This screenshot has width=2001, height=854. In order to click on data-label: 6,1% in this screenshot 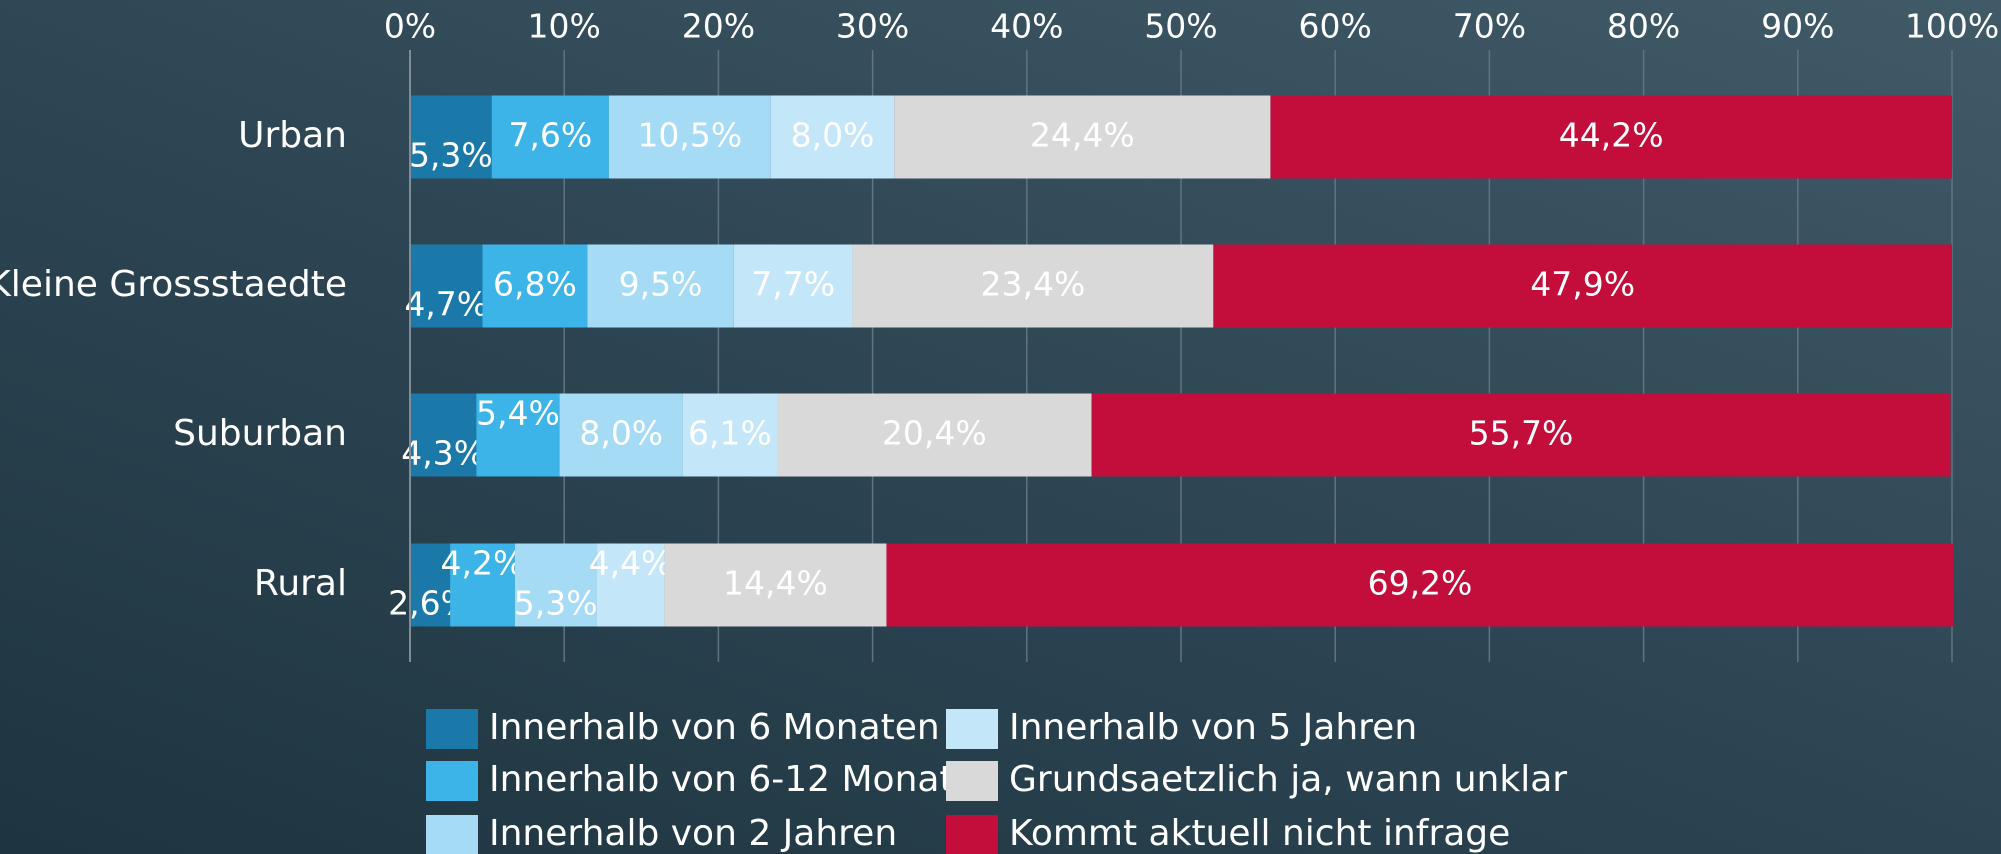, I will do `click(730, 433)`.